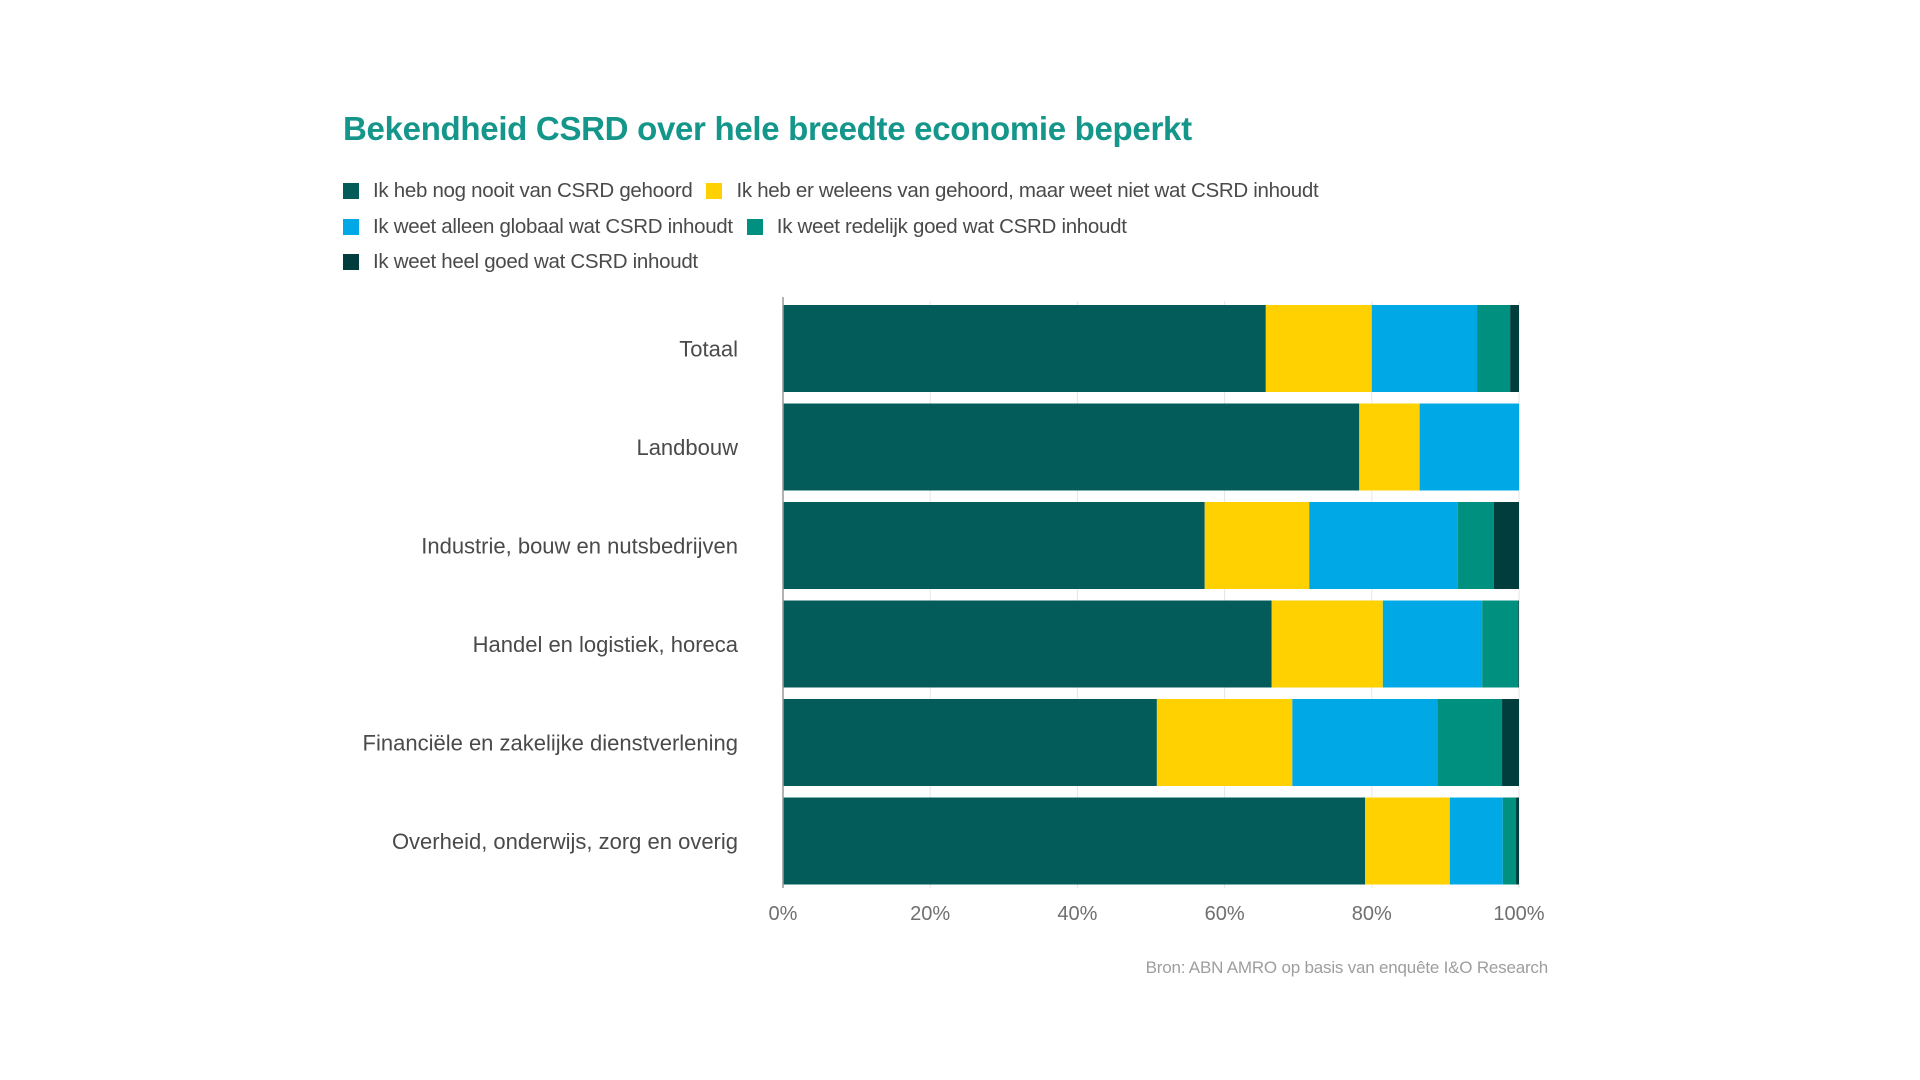  Describe the element at coordinates (783, 914) in the screenshot. I see `x-tick-label: 0%` at that location.